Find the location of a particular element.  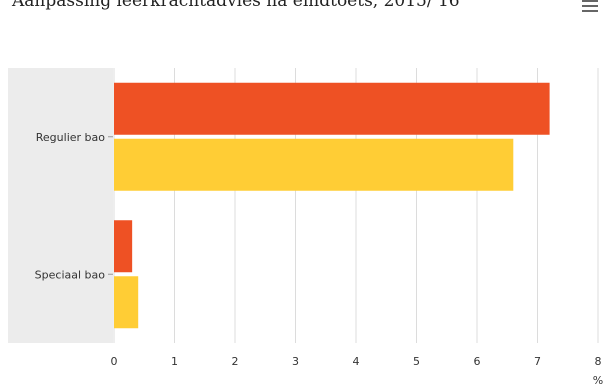

x-axis-label: % is located at coordinates (598, 380).